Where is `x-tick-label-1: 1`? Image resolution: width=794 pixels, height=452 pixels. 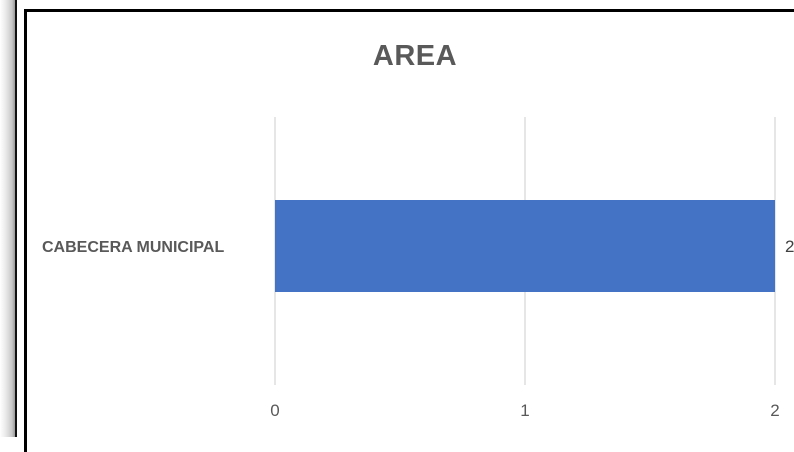 x-tick-label-1: 1 is located at coordinates (524, 410).